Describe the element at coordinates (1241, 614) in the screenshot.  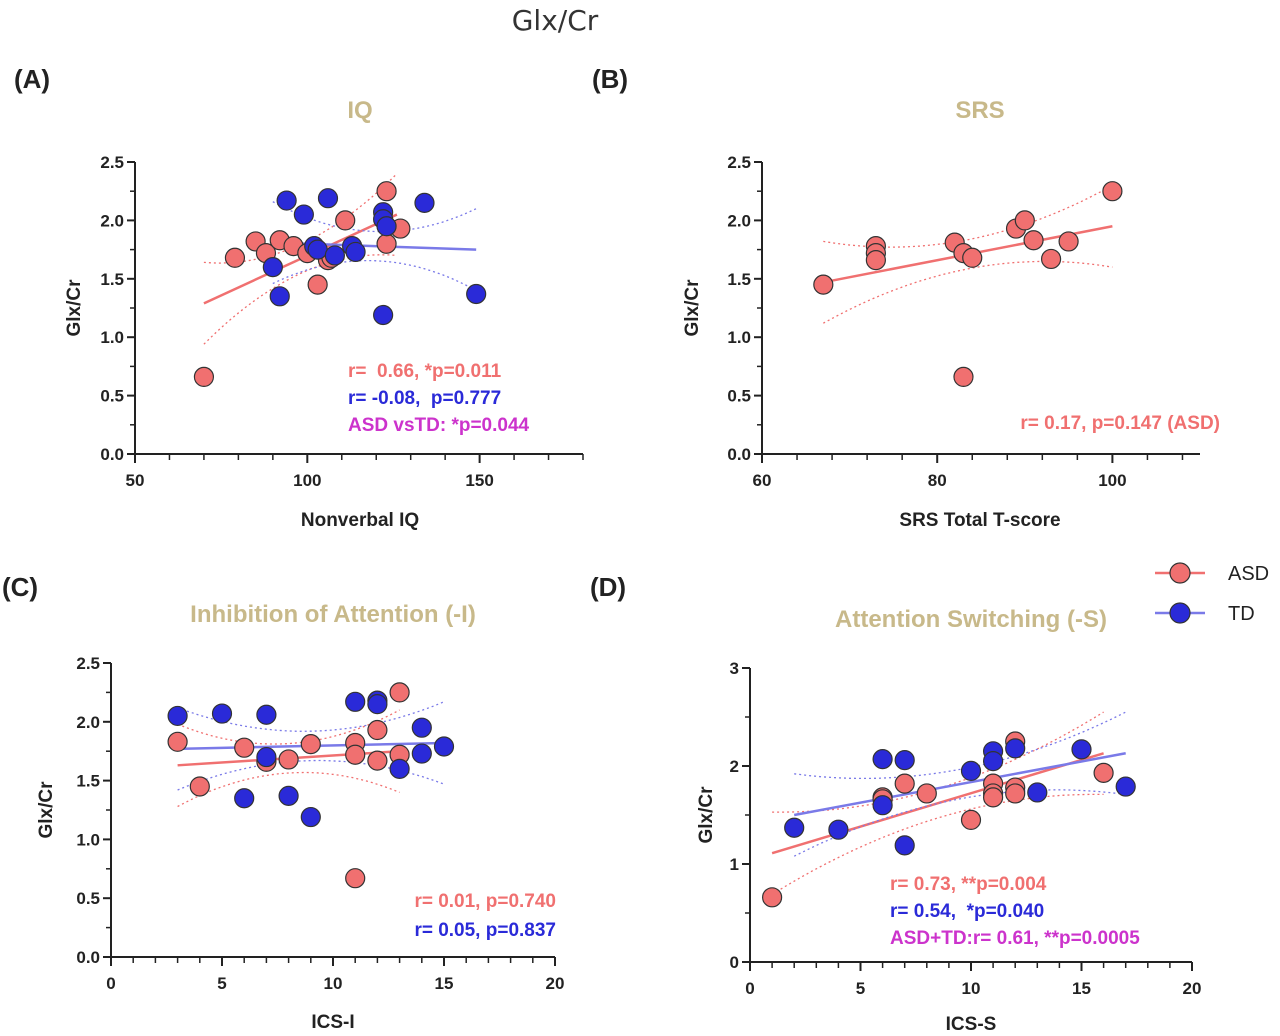
I see `legend-td-label: TD` at that location.